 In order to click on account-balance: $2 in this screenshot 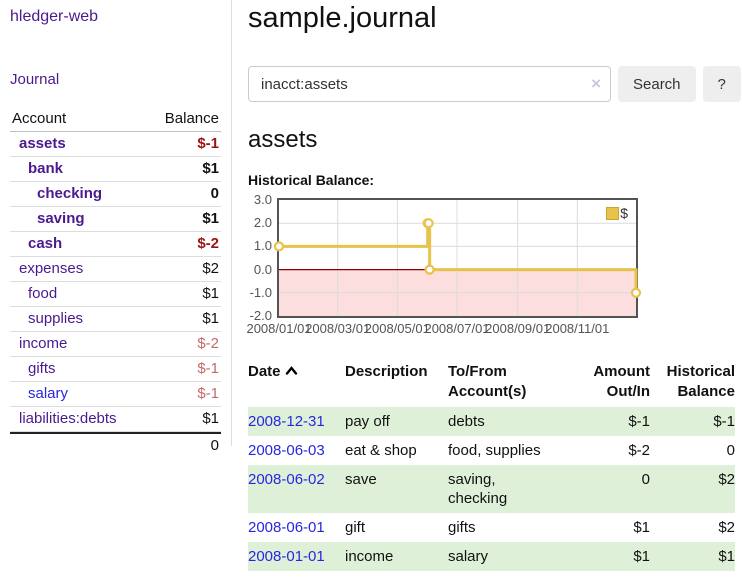, I will do `click(210, 268)`.